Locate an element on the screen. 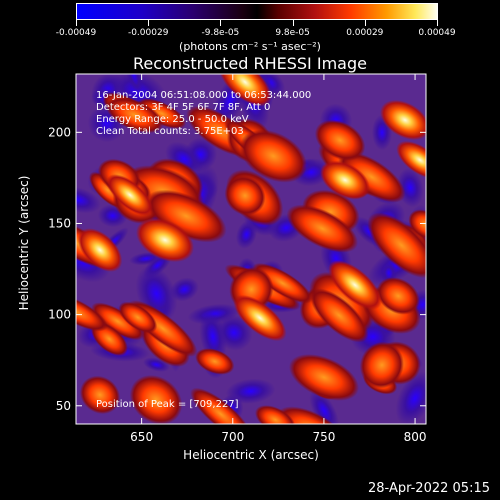 This screenshot has width=500, height=500. y-tick-label: 100 is located at coordinates (59, 315).